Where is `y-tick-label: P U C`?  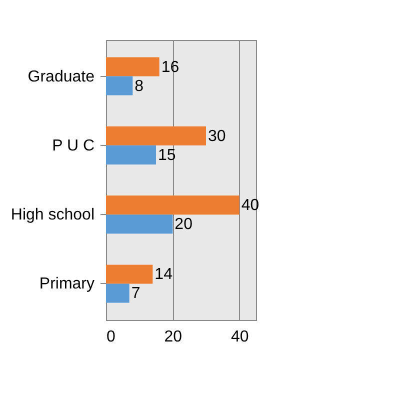
y-tick-label: P U C is located at coordinates (73, 145).